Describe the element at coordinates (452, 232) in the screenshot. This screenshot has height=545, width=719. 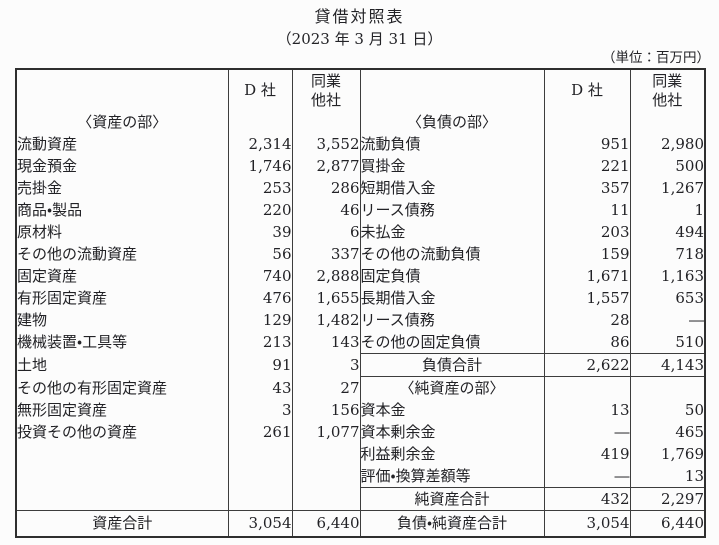
I see `liability-row-label: 未払金` at that location.